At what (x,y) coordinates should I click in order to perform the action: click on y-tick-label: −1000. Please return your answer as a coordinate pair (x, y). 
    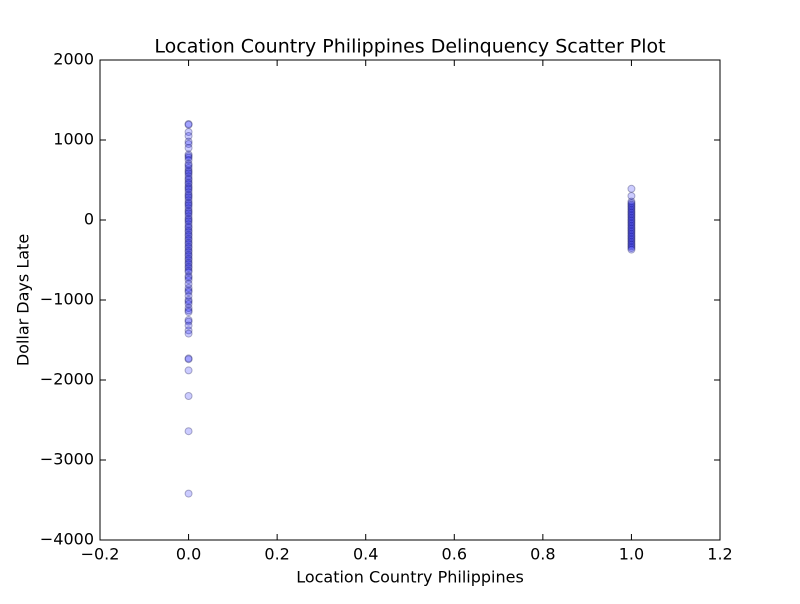
    Looking at the image, I should click on (67, 299).